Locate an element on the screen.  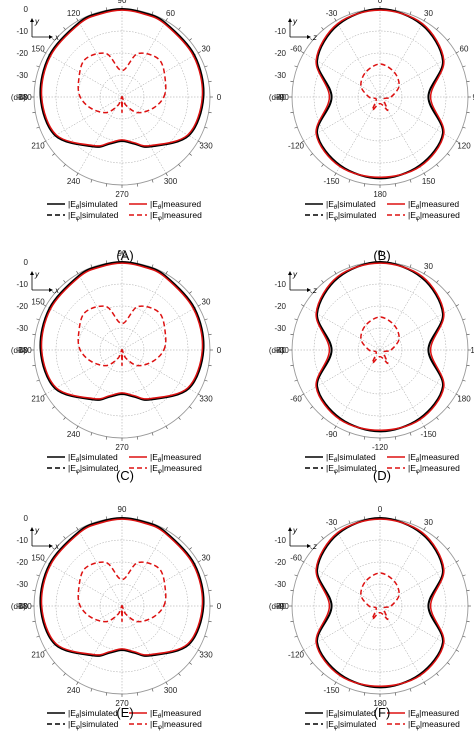
angle-tick-label: 180 is located at coordinates (25, 606).